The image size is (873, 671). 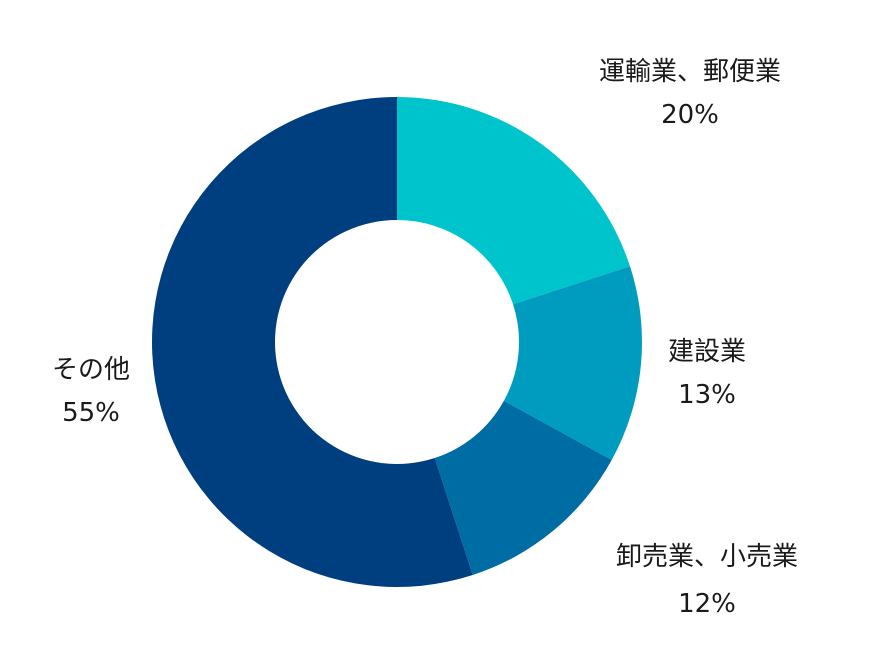 I want to click on slice-value-label: 13%, so click(x=707, y=395).